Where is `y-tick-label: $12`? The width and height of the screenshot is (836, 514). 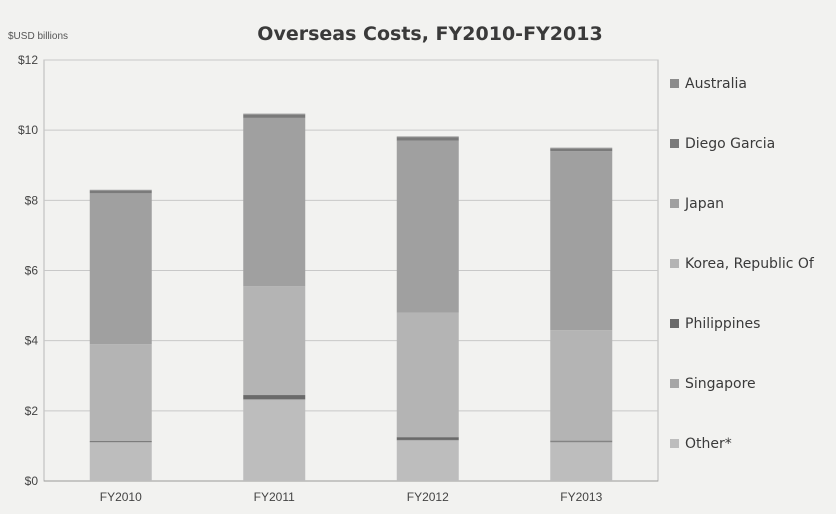
y-tick-label: $12 is located at coordinates (28, 60).